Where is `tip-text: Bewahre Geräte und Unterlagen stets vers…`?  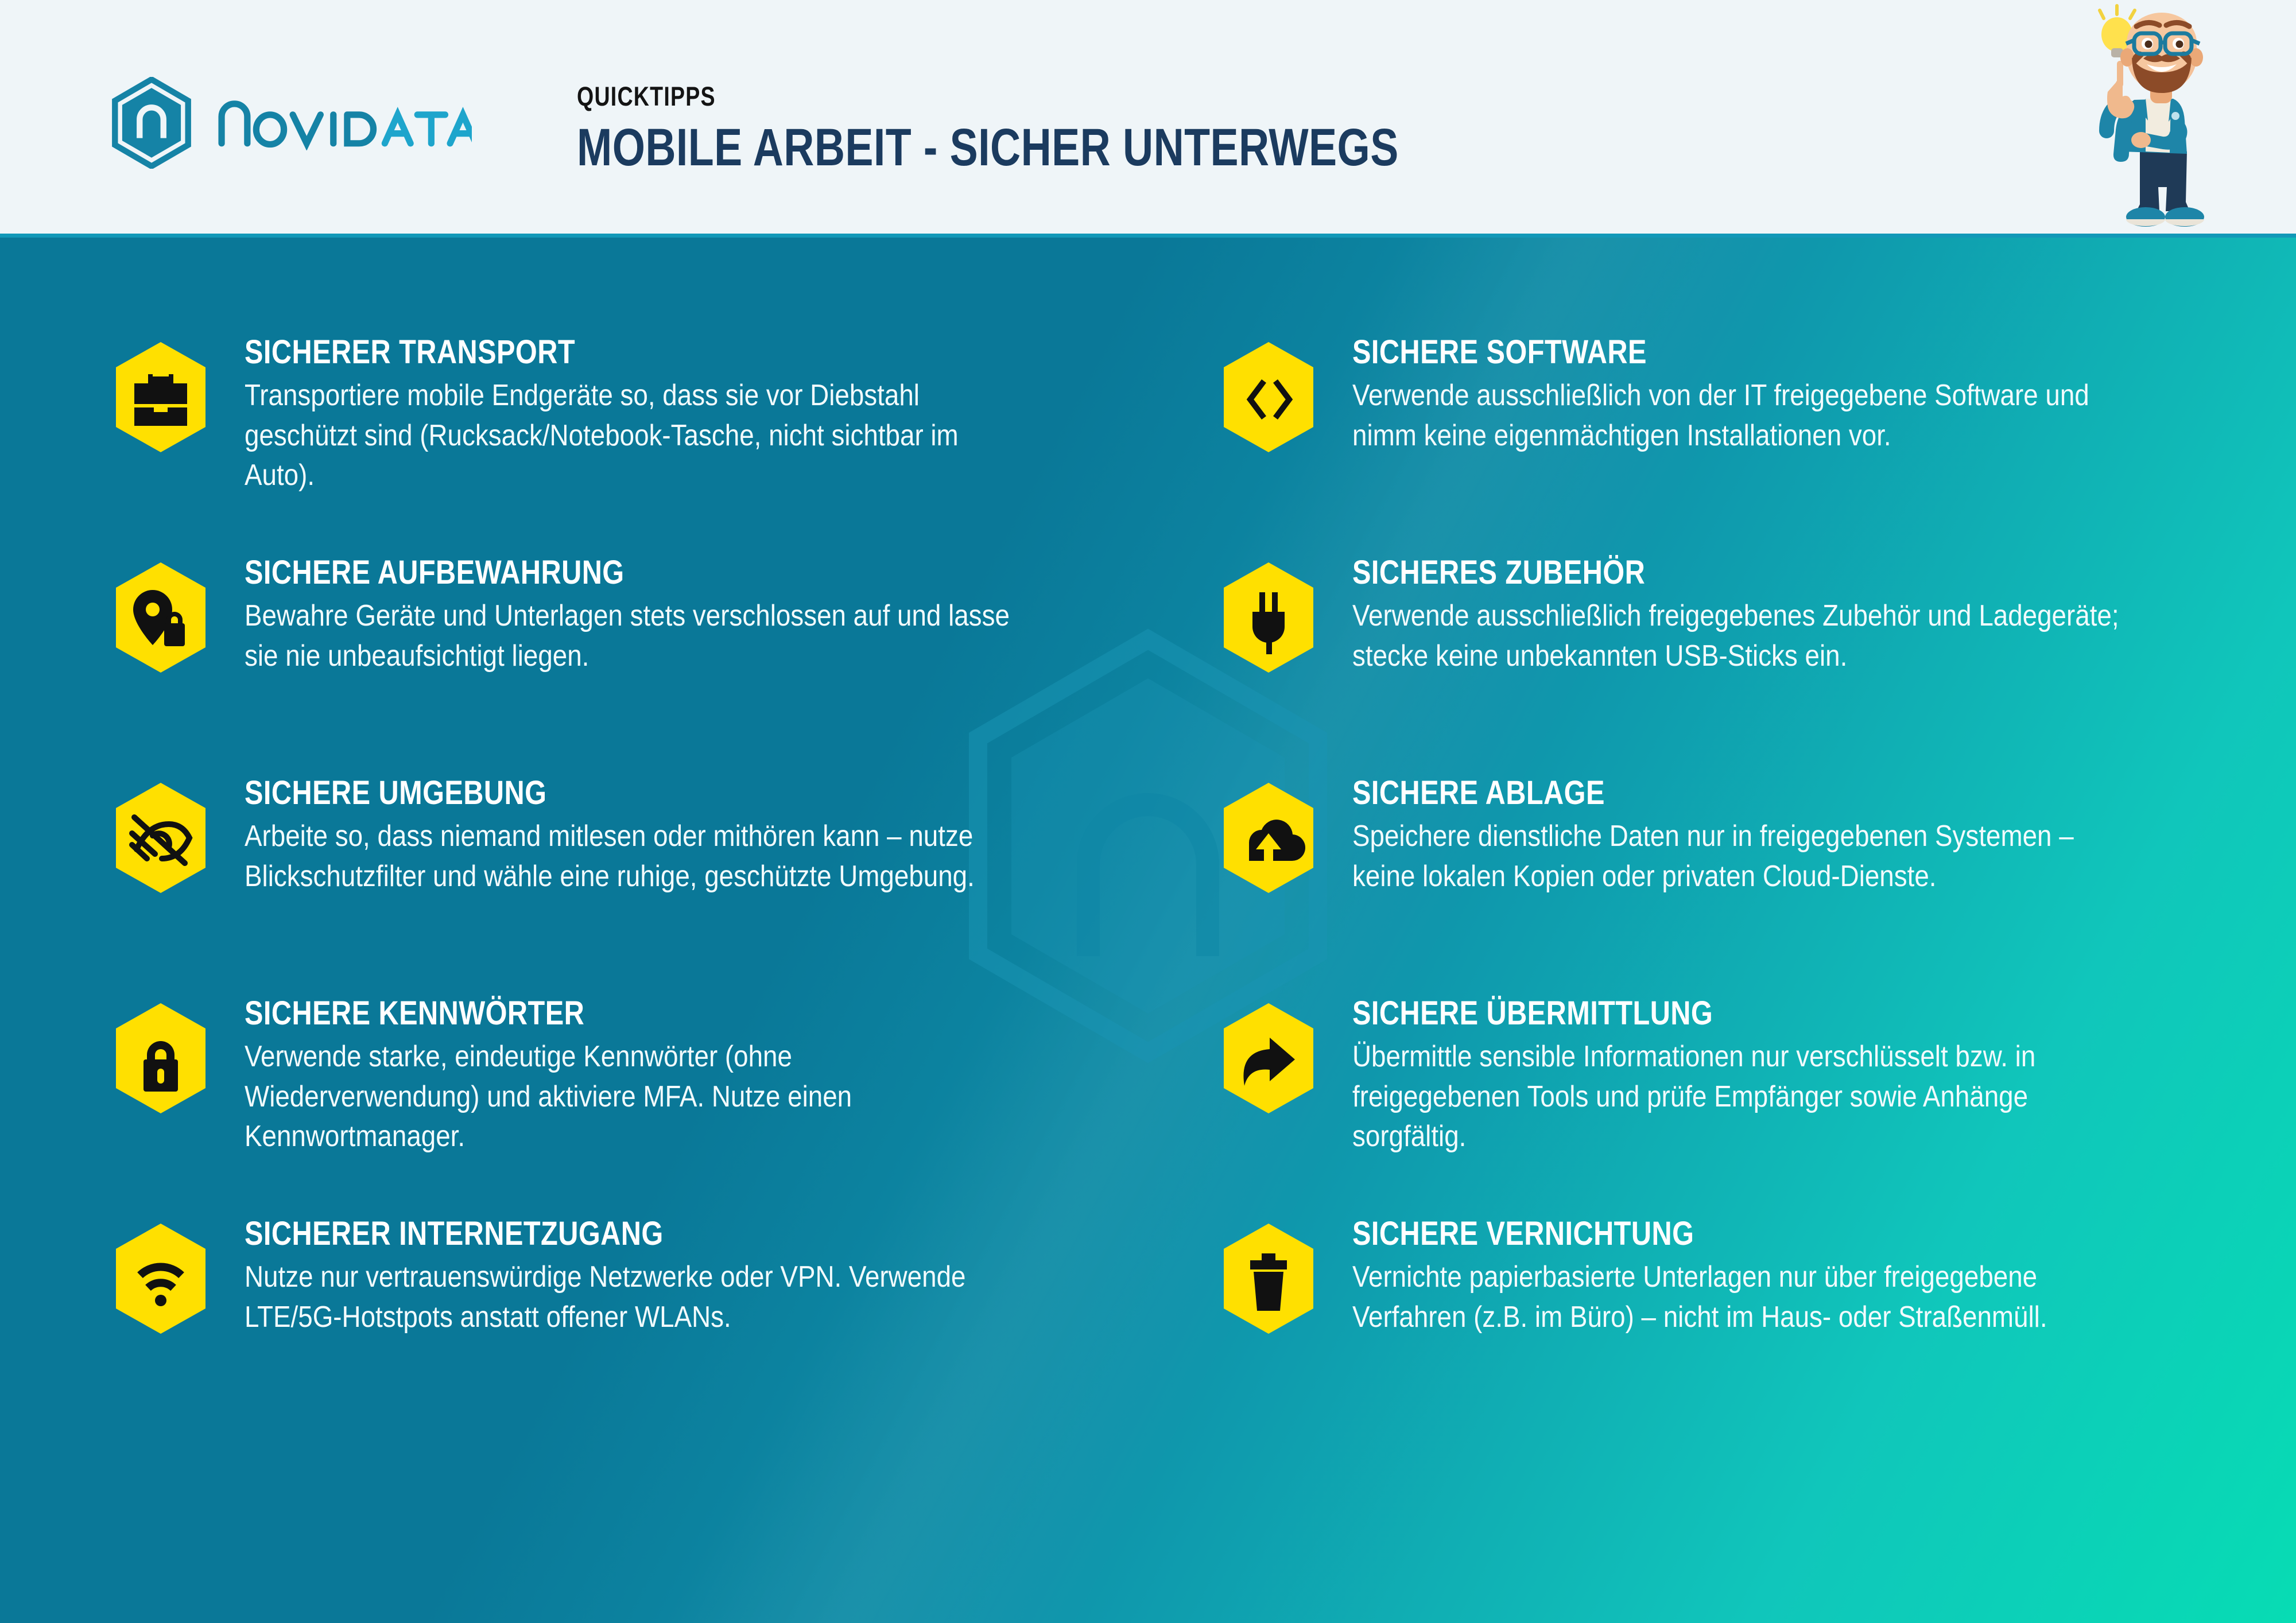
tip-text: Bewahre Geräte und Unterlagen stets vers… is located at coordinates (627, 636).